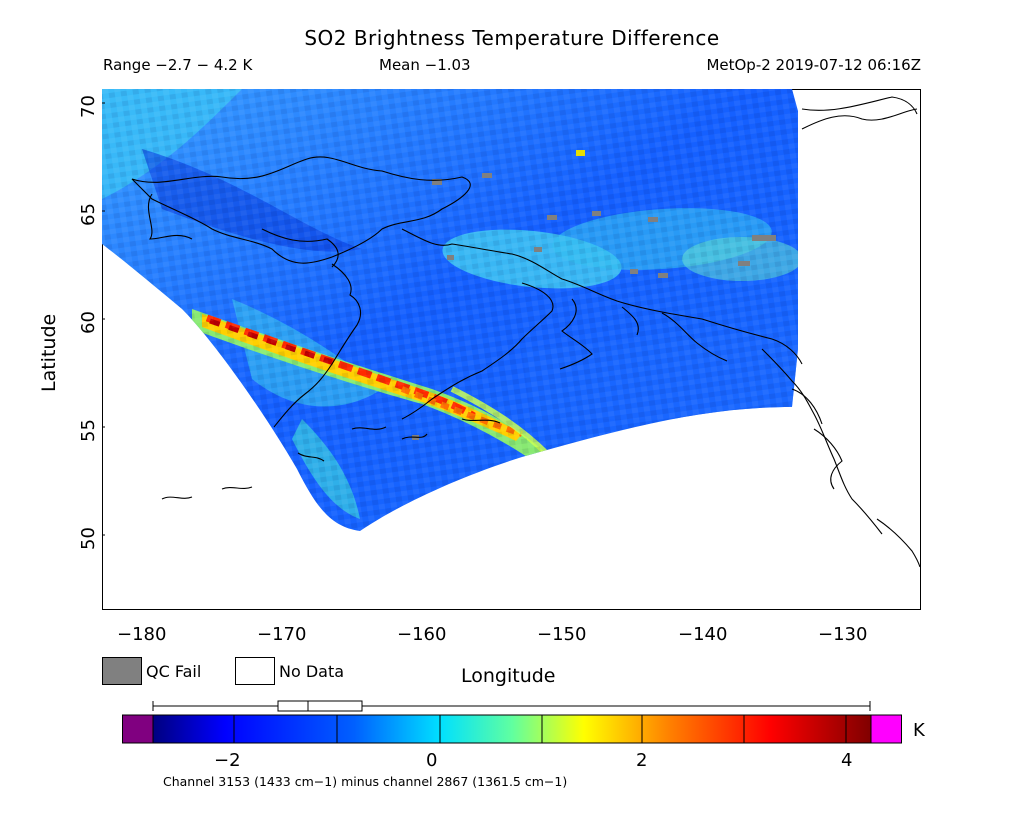 This screenshot has width=1024, height=813. I want to click on colorbar-unit: K, so click(919, 730).